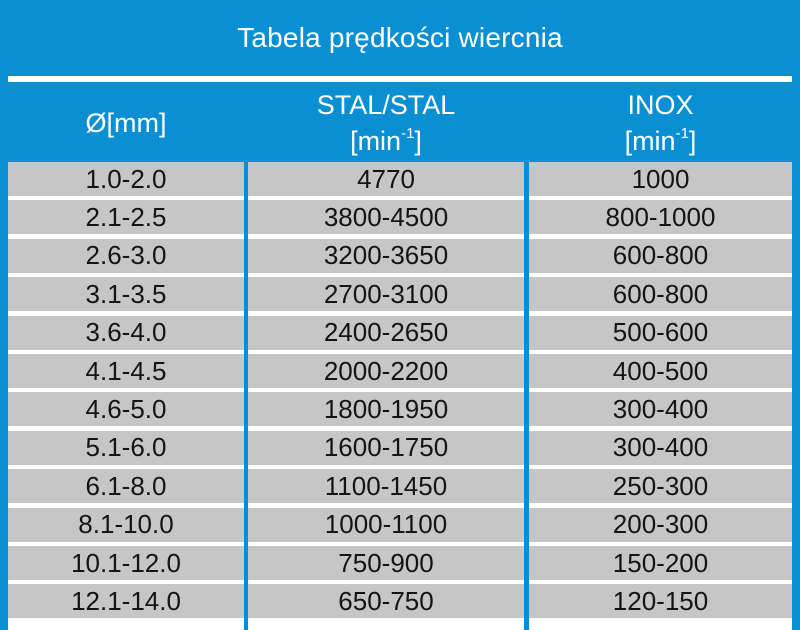  What do you see at coordinates (650, 141) in the screenshot?
I see `inox-unit-base: [min` at bounding box center [650, 141].